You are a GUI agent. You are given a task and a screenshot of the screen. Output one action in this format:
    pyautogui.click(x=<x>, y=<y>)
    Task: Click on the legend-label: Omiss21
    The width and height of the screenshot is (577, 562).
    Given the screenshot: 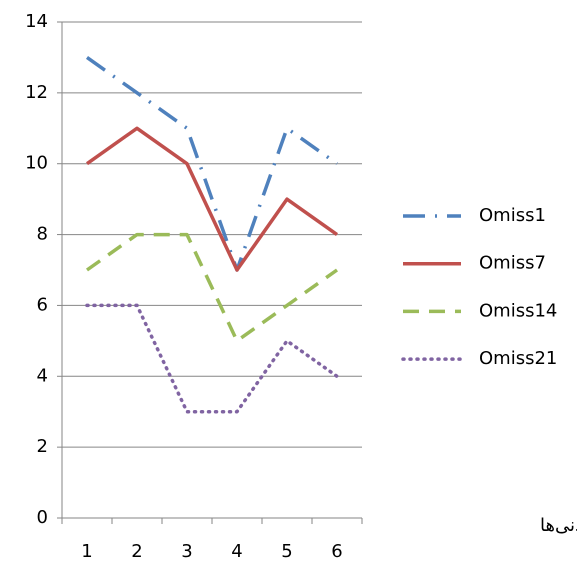 What is the action you would take?
    pyautogui.click(x=518, y=358)
    